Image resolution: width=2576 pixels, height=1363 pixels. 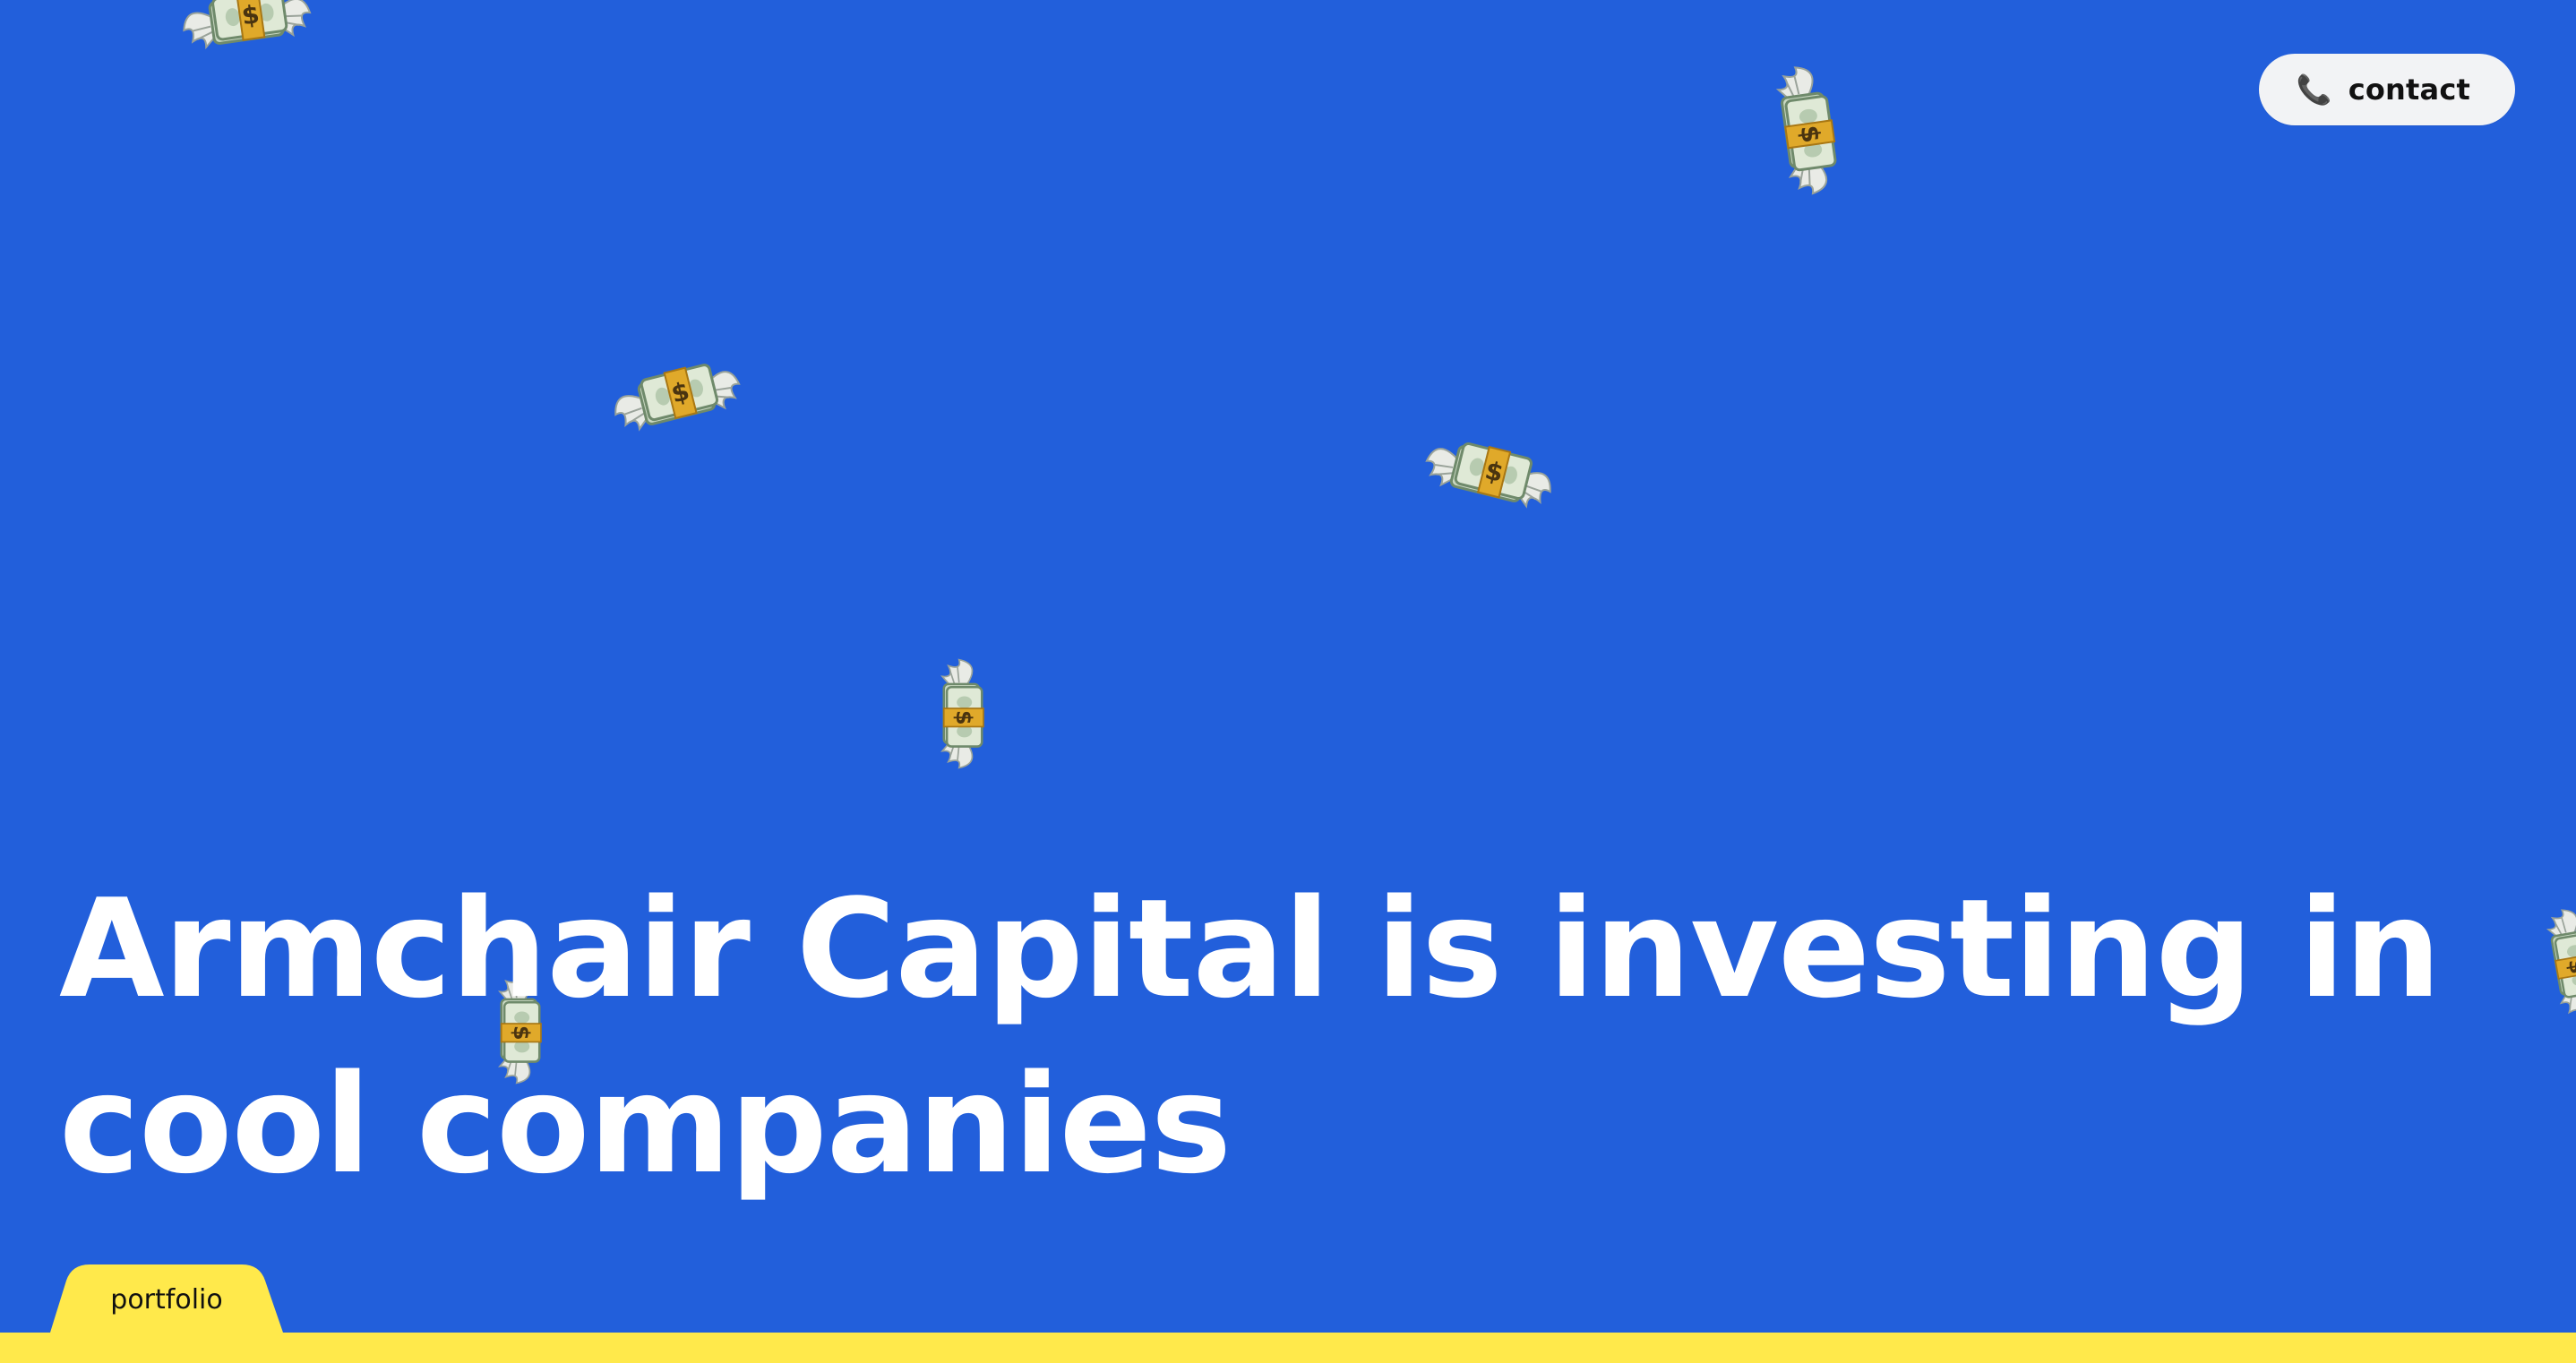 What do you see at coordinates (2314, 90) in the screenshot?
I see `phone-icon: 📞` at bounding box center [2314, 90].